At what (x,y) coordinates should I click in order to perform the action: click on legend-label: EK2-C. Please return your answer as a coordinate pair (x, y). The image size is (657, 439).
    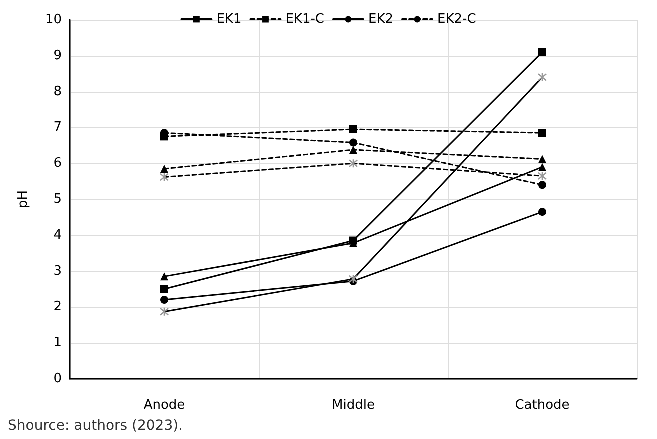
    Looking at the image, I should click on (457, 19).